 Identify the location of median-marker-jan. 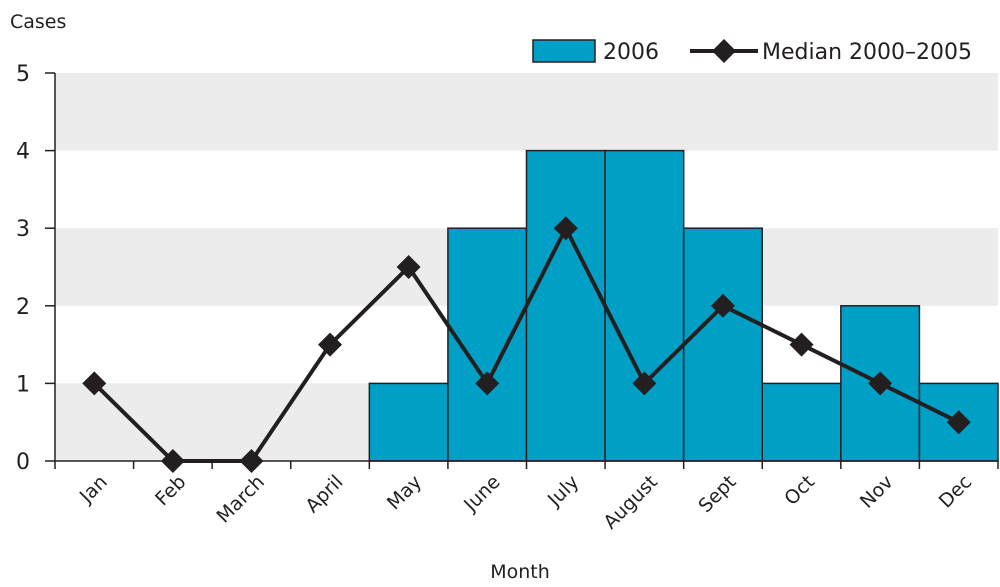
(94, 383).